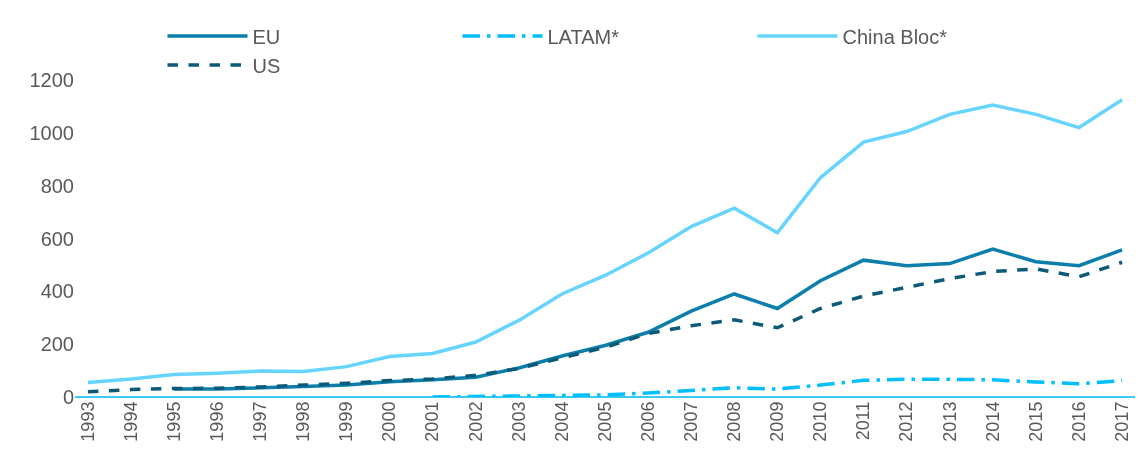  What do you see at coordinates (475, 421) in the screenshot?
I see `x-tick-label: 2002` at bounding box center [475, 421].